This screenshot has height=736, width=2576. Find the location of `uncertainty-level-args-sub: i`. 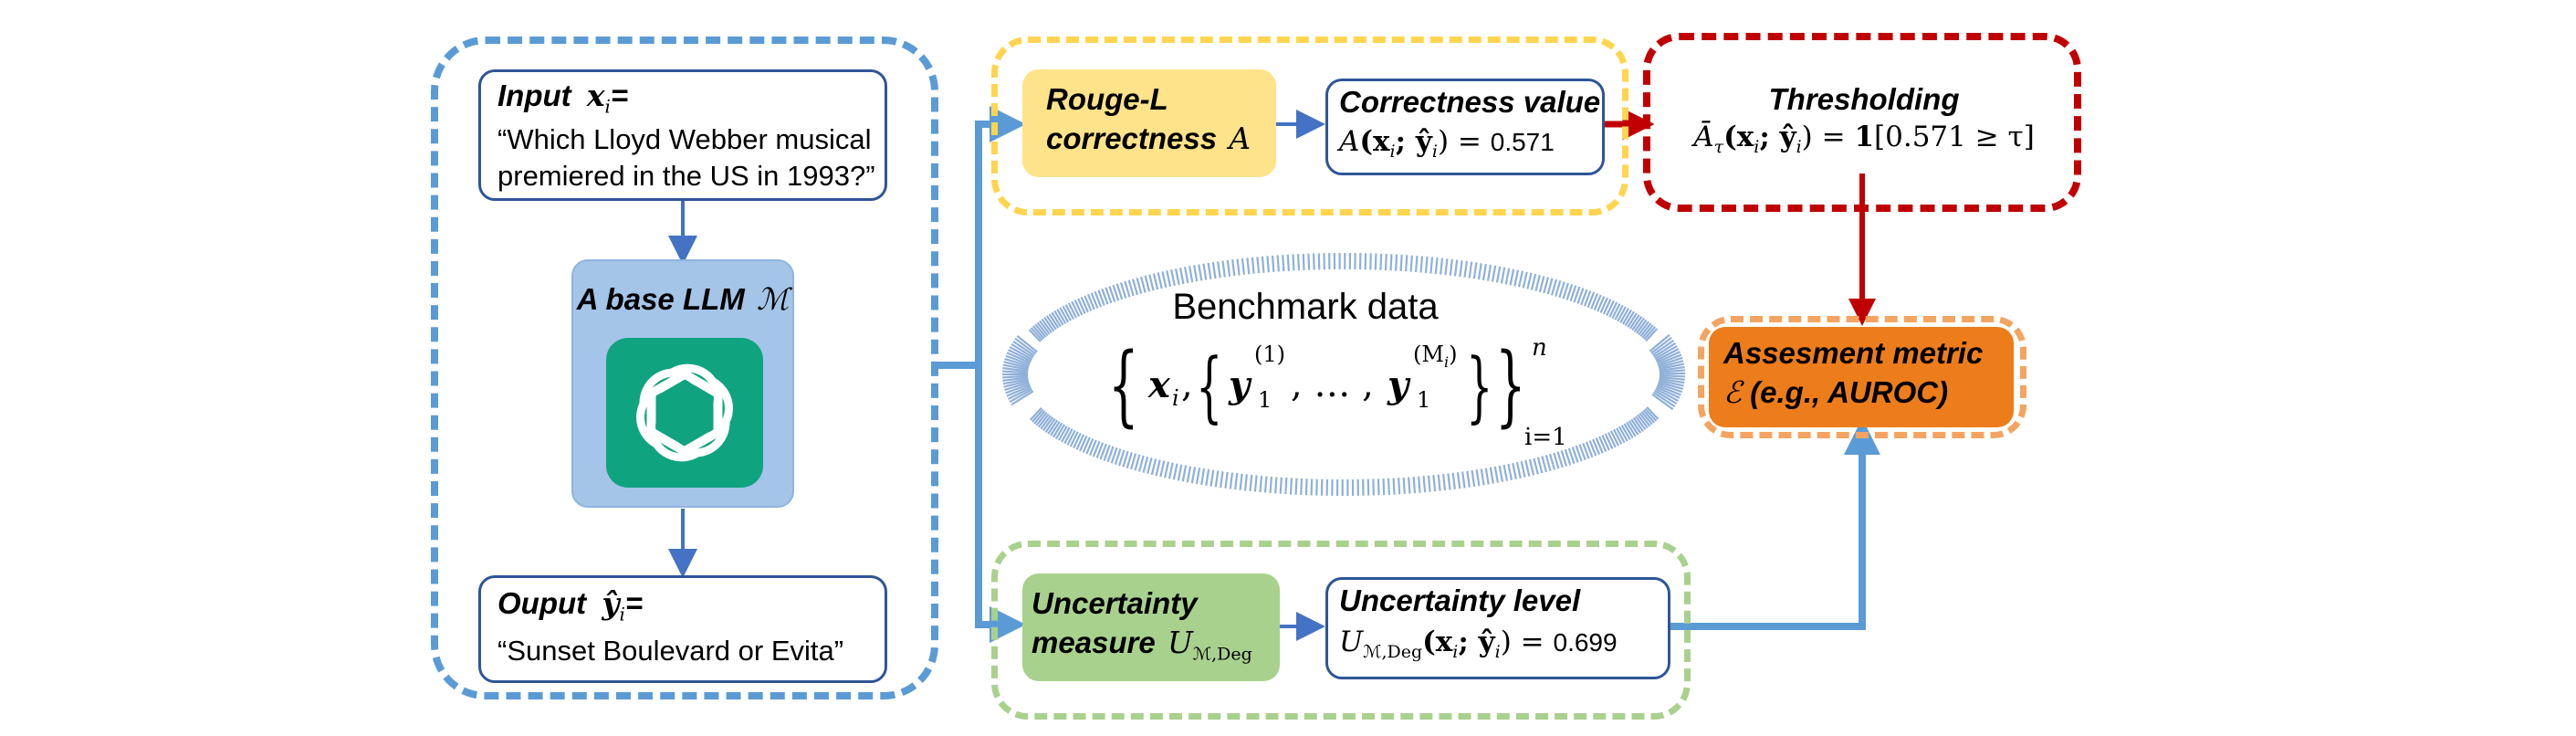

uncertainty-level-args-sub: i is located at coordinates (1455, 652).